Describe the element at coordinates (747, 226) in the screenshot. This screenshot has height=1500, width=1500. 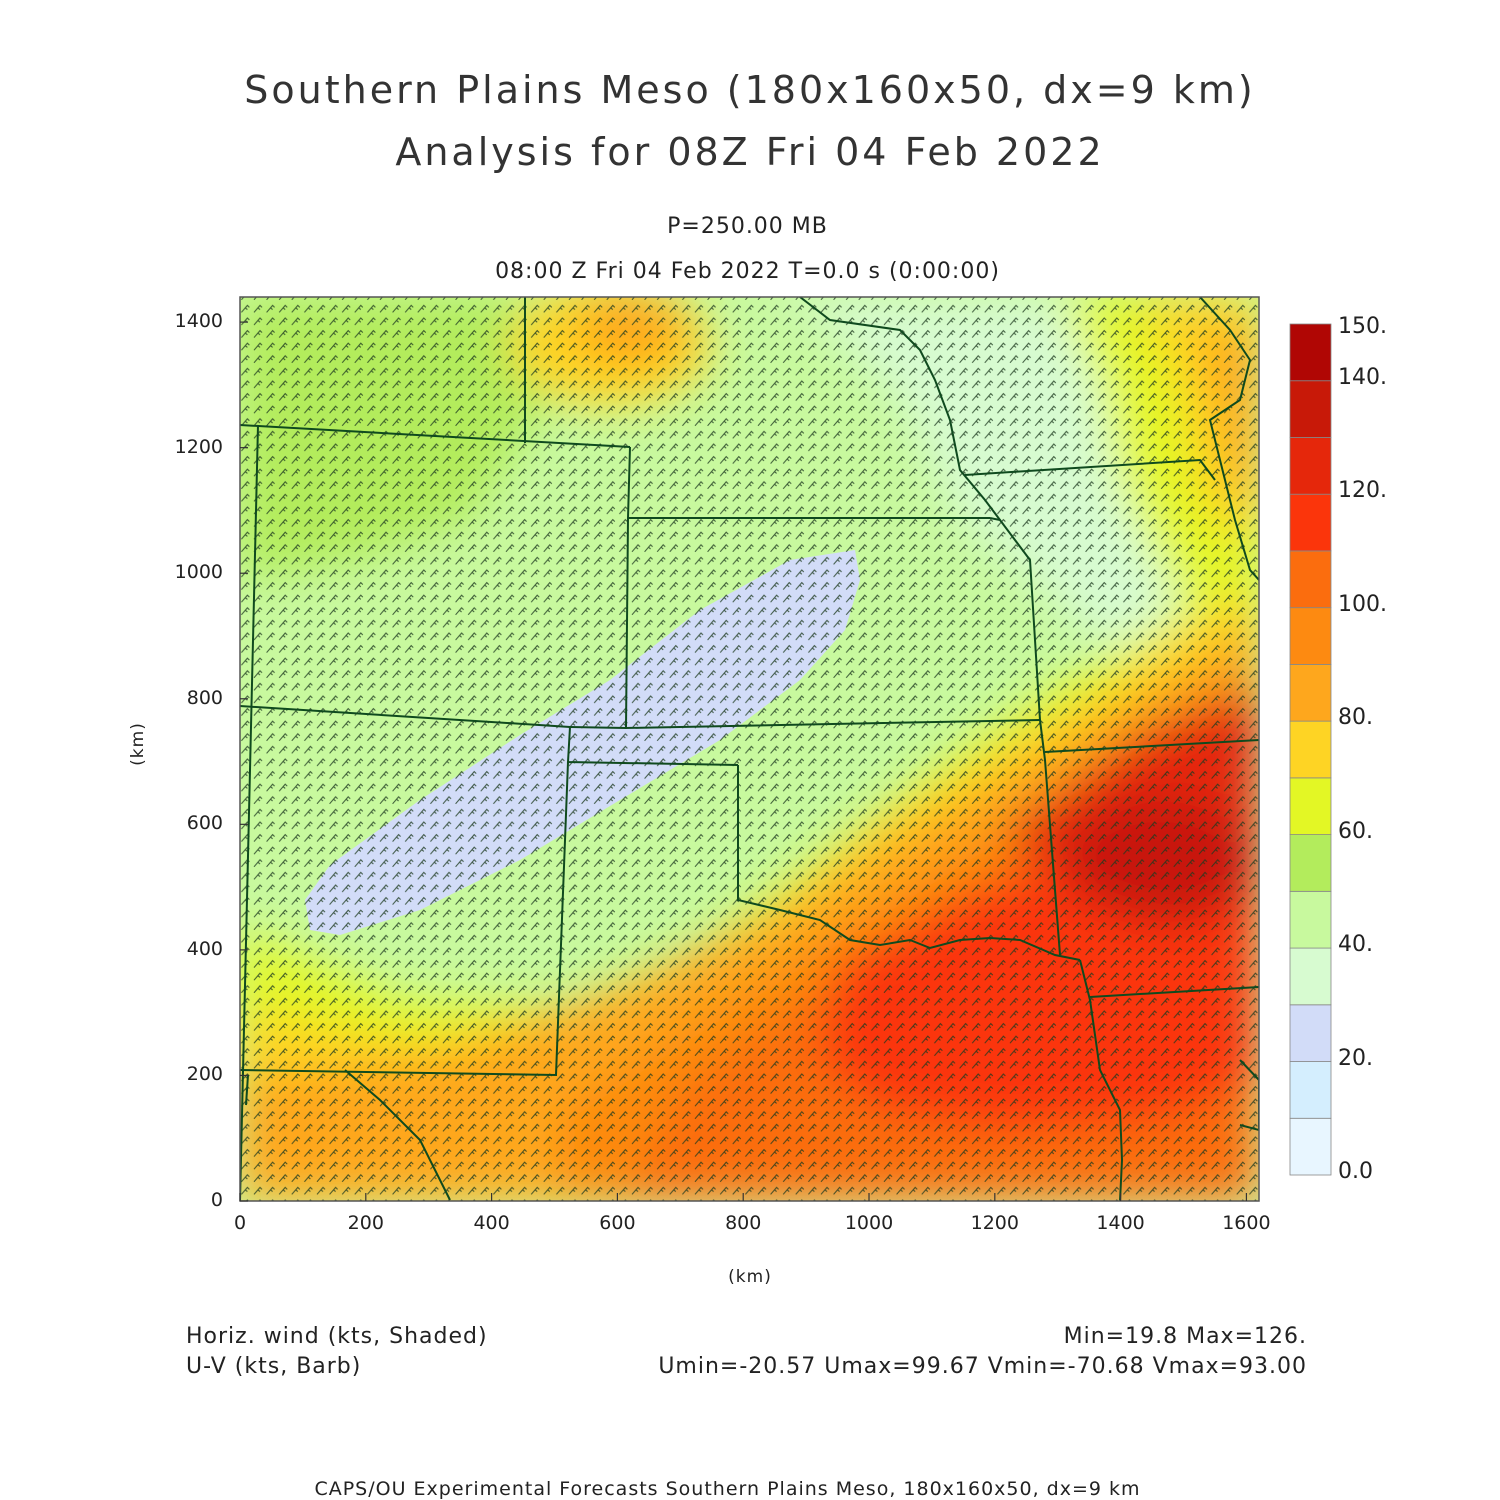
I see `pressure-level: P=250.00 MB` at that location.